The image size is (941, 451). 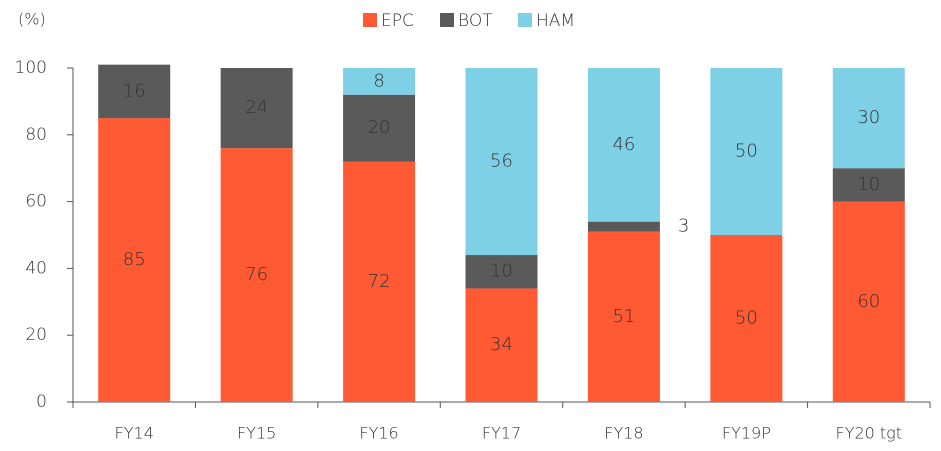 I want to click on legend-label: EPC, so click(x=397, y=21).